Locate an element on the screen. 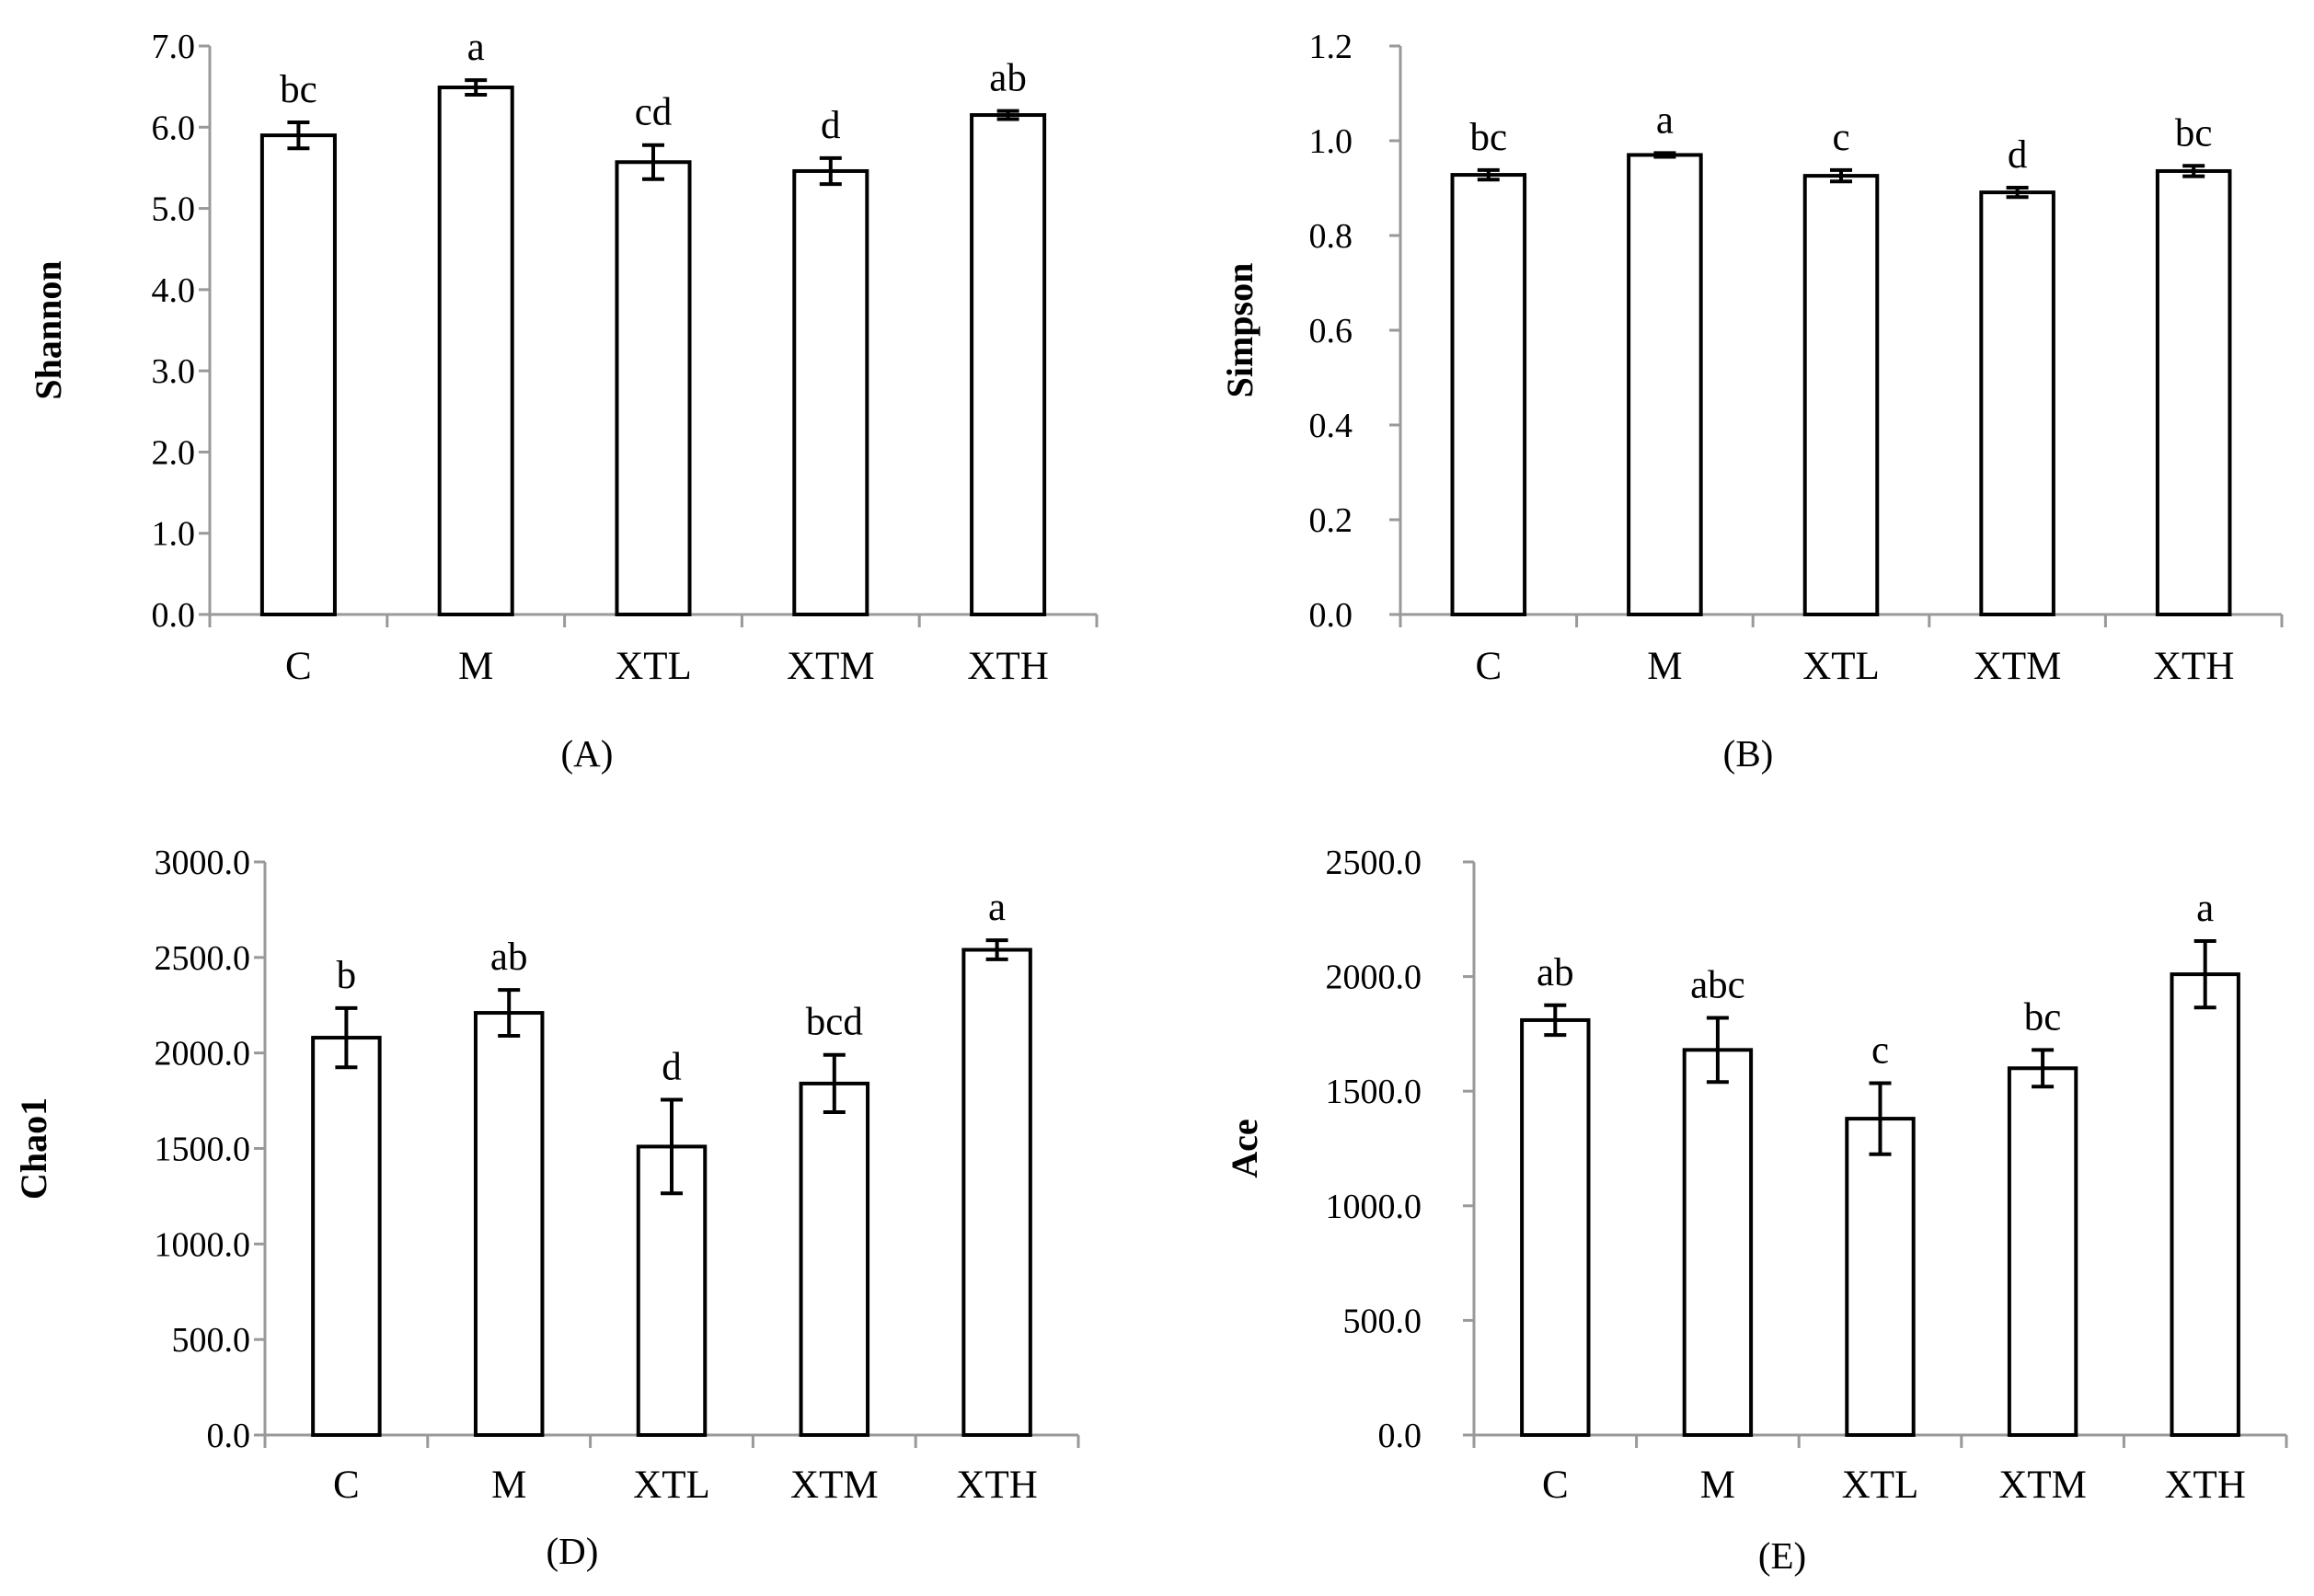 This screenshot has height=1596, width=2314. panel-label: (A) is located at coordinates (587, 753).